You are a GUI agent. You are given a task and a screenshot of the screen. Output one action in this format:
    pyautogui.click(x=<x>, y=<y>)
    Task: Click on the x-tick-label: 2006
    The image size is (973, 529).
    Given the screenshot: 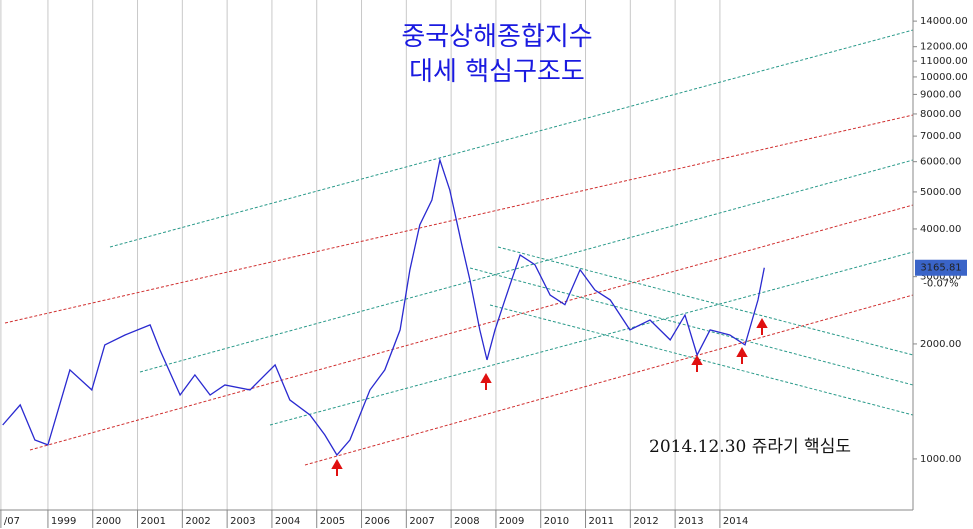 What is the action you would take?
    pyautogui.click(x=377, y=521)
    